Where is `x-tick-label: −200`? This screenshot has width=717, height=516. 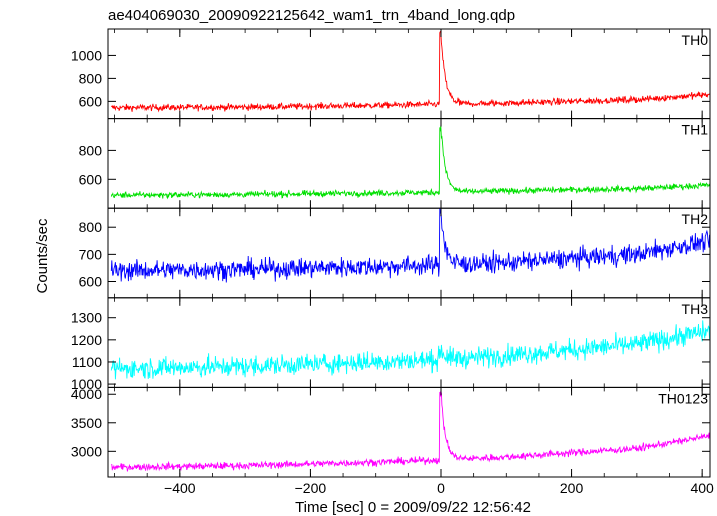
x-tick-label: −200 is located at coordinates (311, 488).